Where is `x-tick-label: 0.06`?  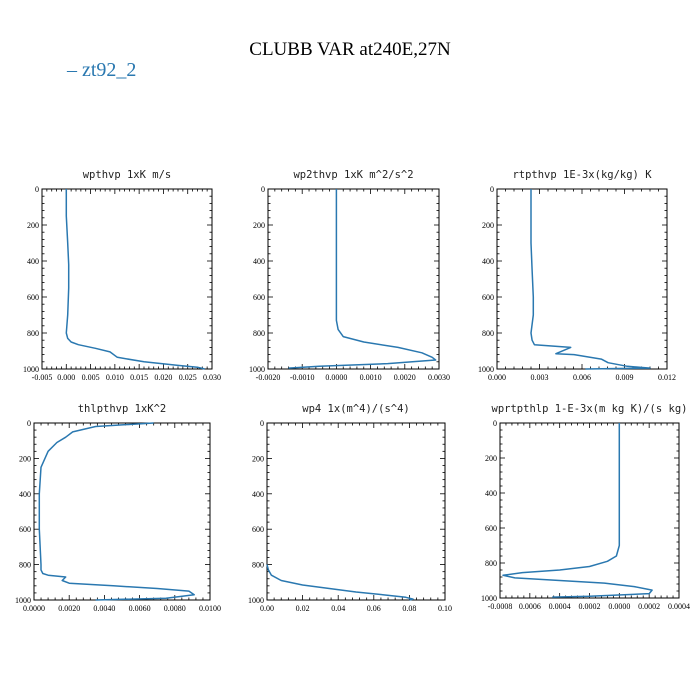 x-tick-label: 0.06 is located at coordinates (374, 608).